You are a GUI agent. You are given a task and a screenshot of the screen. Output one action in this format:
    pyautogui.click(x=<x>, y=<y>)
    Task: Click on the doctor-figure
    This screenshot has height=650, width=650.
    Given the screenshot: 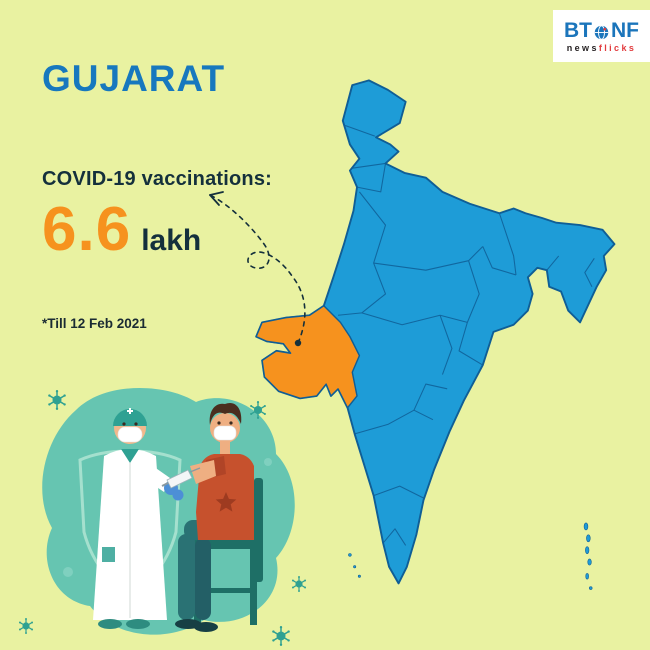 What is the action you would take?
    pyautogui.click(x=147, y=518)
    